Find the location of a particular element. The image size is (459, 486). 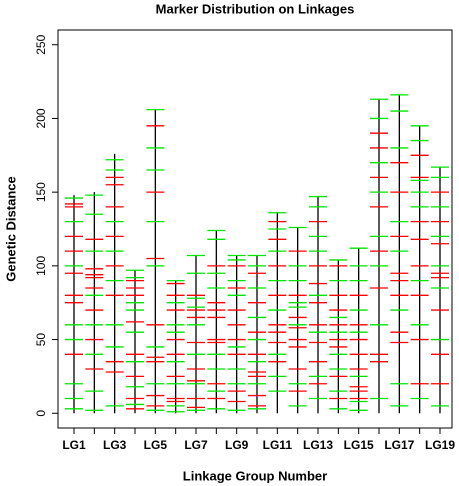

x-tick-label: LG3 is located at coordinates (115, 445).